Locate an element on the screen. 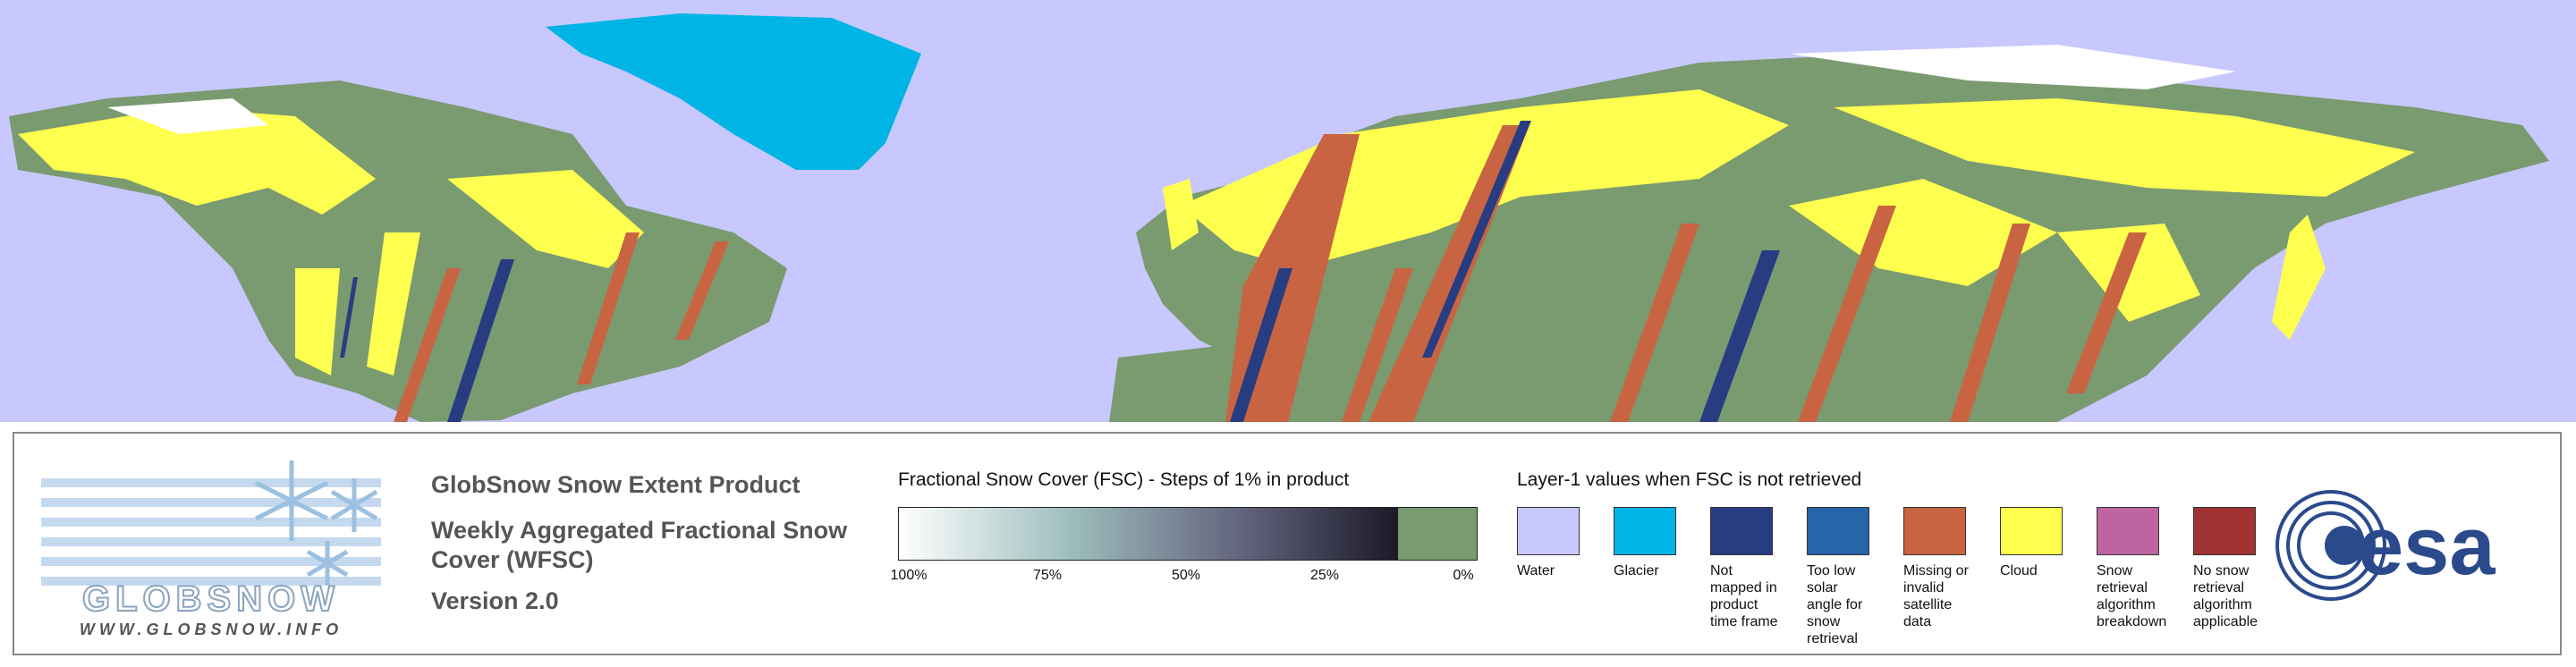 This screenshot has height=667, width=2576. fsc-tick-label: 0% is located at coordinates (1463, 575).